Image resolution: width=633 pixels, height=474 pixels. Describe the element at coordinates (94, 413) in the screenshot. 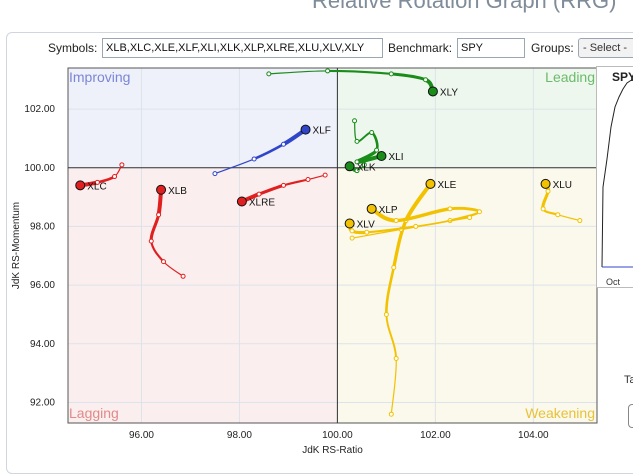

I see `quadrant-label-lagging: Lagging` at that location.